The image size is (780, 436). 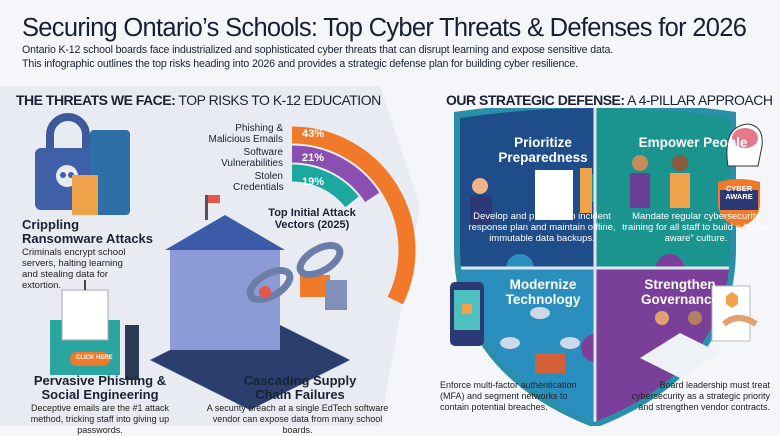 I want to click on cyber-aware-badge: CYBER AWARE, so click(x=739, y=192).